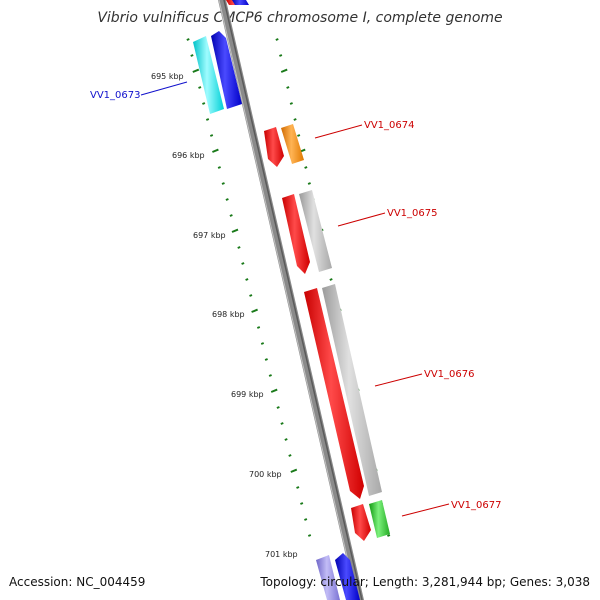 The width and height of the screenshot is (600, 600). What do you see at coordinates (265, 474) in the screenshot?
I see `kbp-label: 700 kbp` at bounding box center [265, 474].